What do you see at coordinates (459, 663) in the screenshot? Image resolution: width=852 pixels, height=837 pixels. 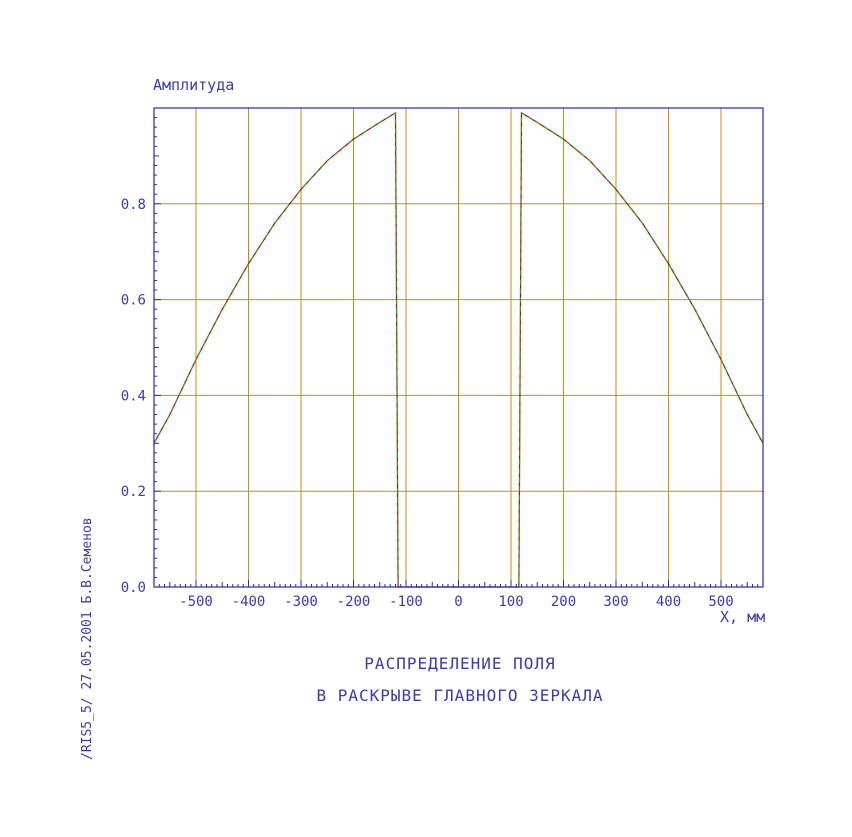 I see `chart-title-line-1: РАСПРЕДЕЛЕНИЕ ПОЛЯ` at bounding box center [459, 663].